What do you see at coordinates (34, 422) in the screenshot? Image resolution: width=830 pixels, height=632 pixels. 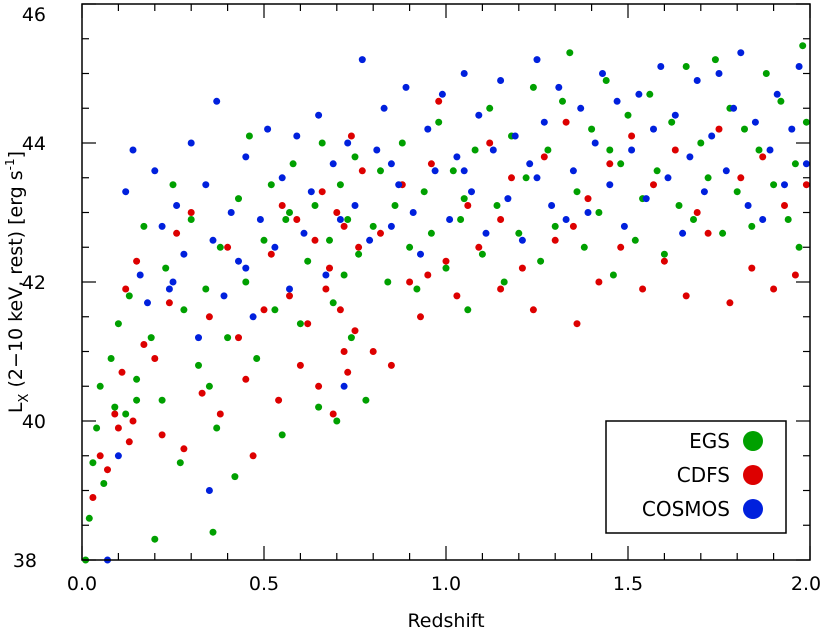 I see `y-tick-label: 40` at bounding box center [34, 422].